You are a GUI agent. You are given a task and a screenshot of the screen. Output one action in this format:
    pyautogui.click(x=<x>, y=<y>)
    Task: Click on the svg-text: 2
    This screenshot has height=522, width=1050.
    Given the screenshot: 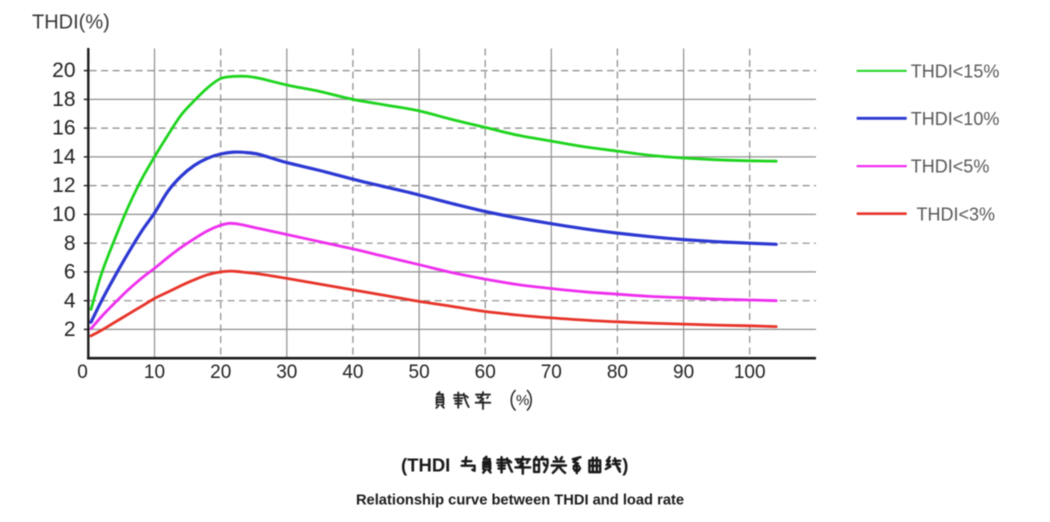 What is the action you would take?
    pyautogui.click(x=70, y=329)
    